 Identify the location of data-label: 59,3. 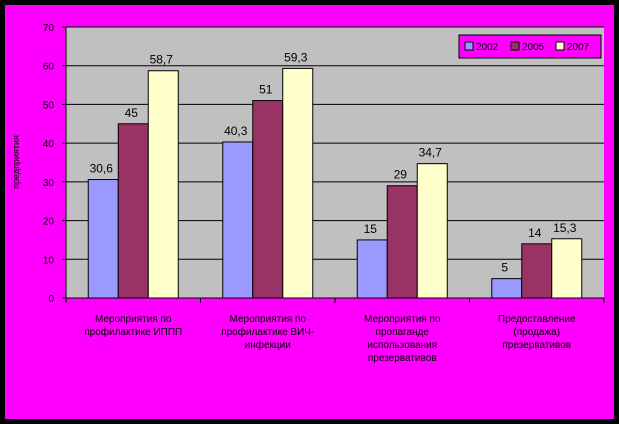
(296, 57).